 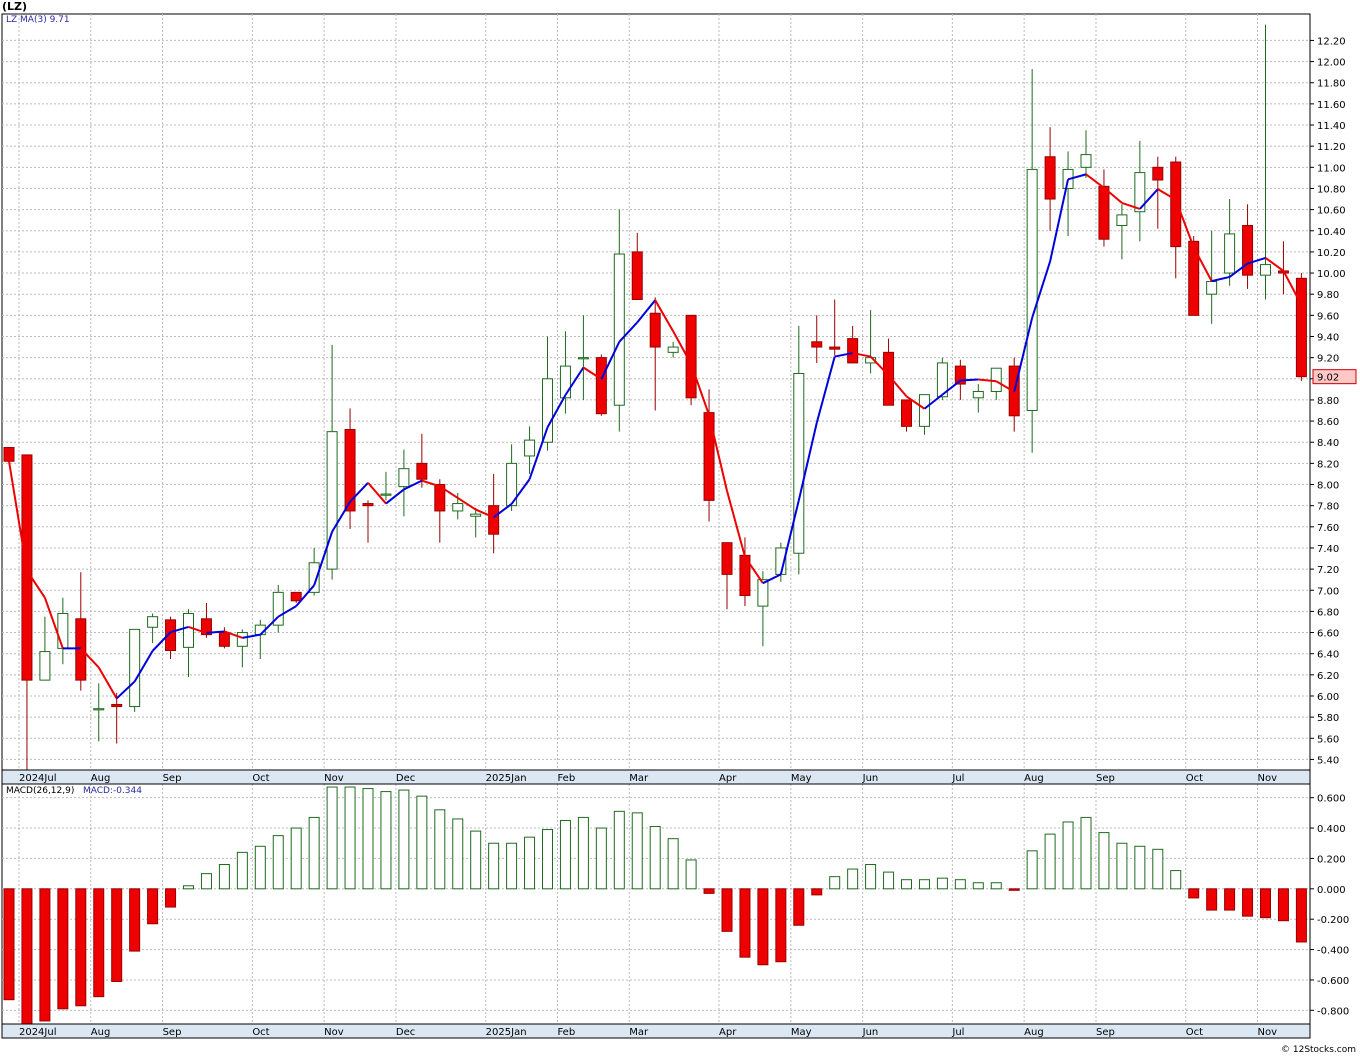 What do you see at coordinates (260, 1032) in the screenshot?
I see `month-label-macd: Oct` at bounding box center [260, 1032].